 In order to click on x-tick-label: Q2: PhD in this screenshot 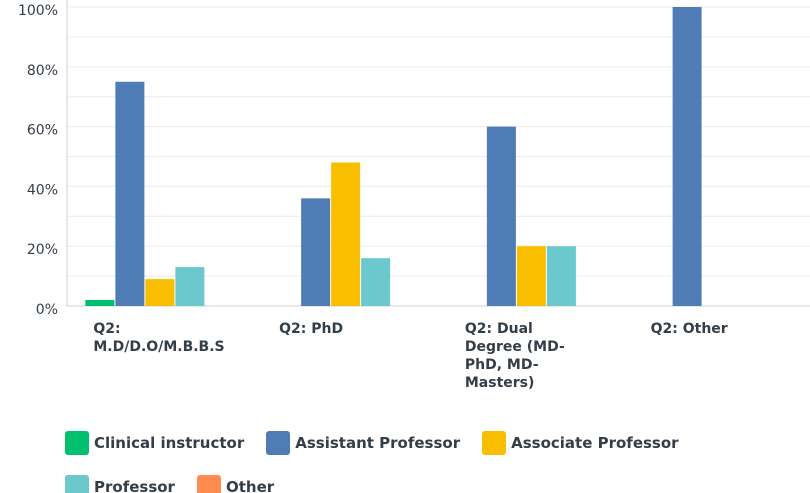, I will do `click(311, 329)`.